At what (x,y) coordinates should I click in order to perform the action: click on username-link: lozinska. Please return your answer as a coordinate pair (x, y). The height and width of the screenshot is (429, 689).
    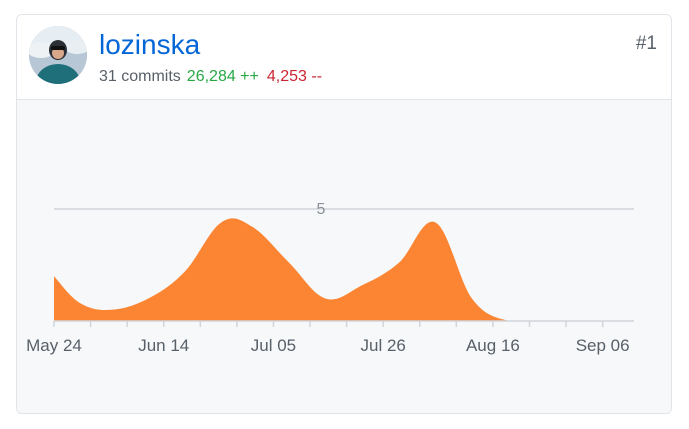
    Looking at the image, I should click on (150, 44).